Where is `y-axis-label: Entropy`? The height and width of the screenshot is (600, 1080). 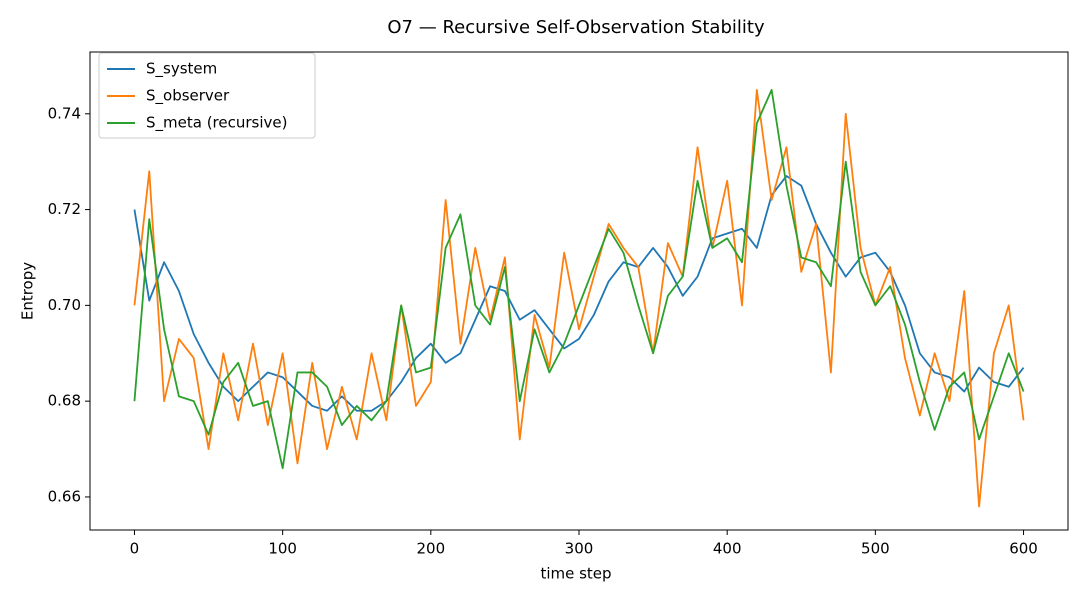
y-axis-label: Entropy is located at coordinates (28, 291).